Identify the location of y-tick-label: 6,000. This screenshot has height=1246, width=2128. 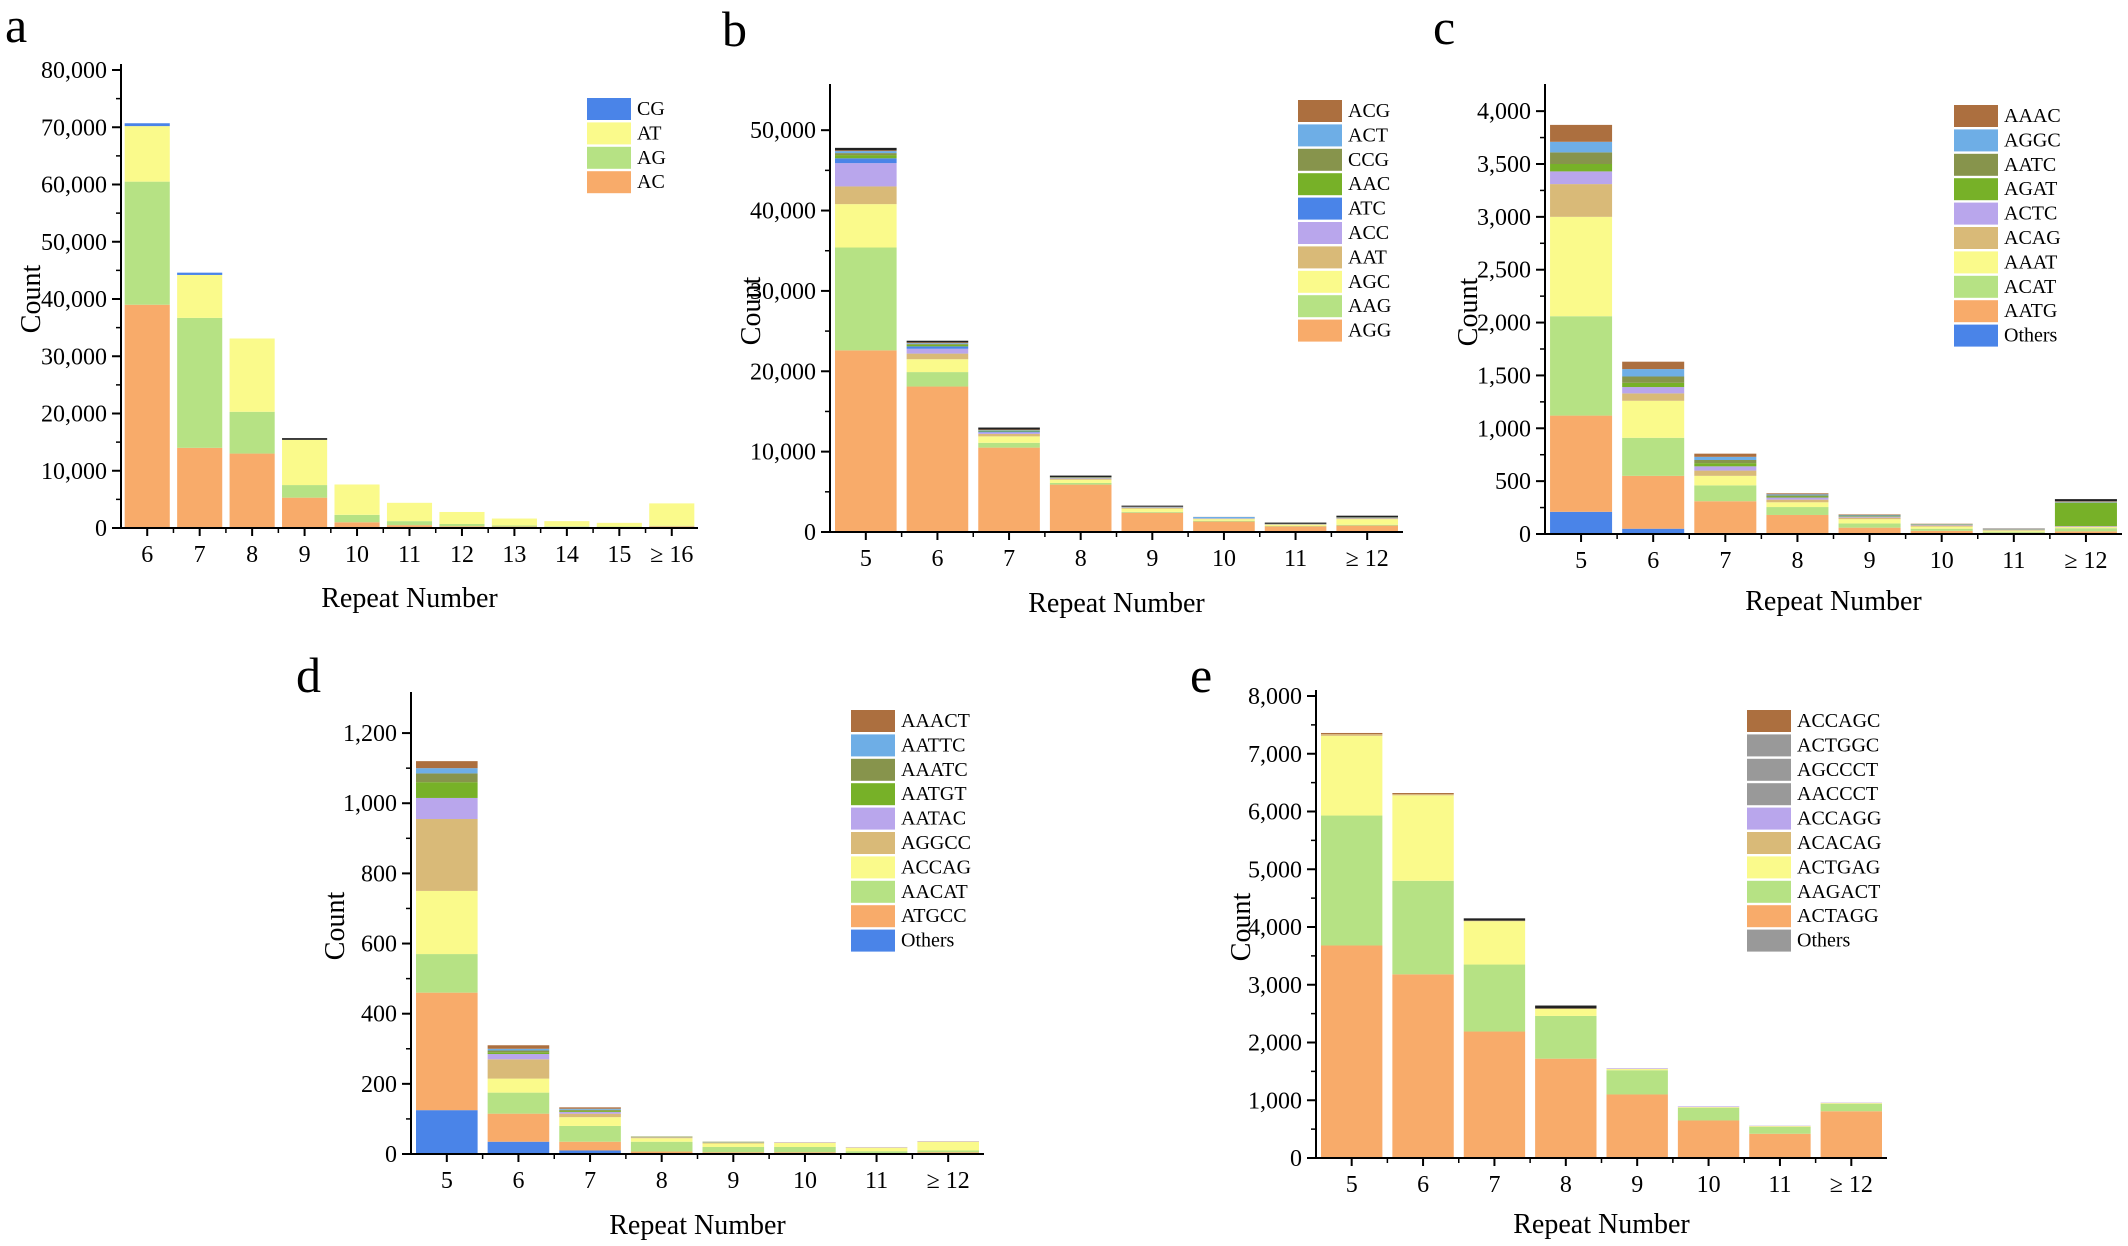
(1275, 813).